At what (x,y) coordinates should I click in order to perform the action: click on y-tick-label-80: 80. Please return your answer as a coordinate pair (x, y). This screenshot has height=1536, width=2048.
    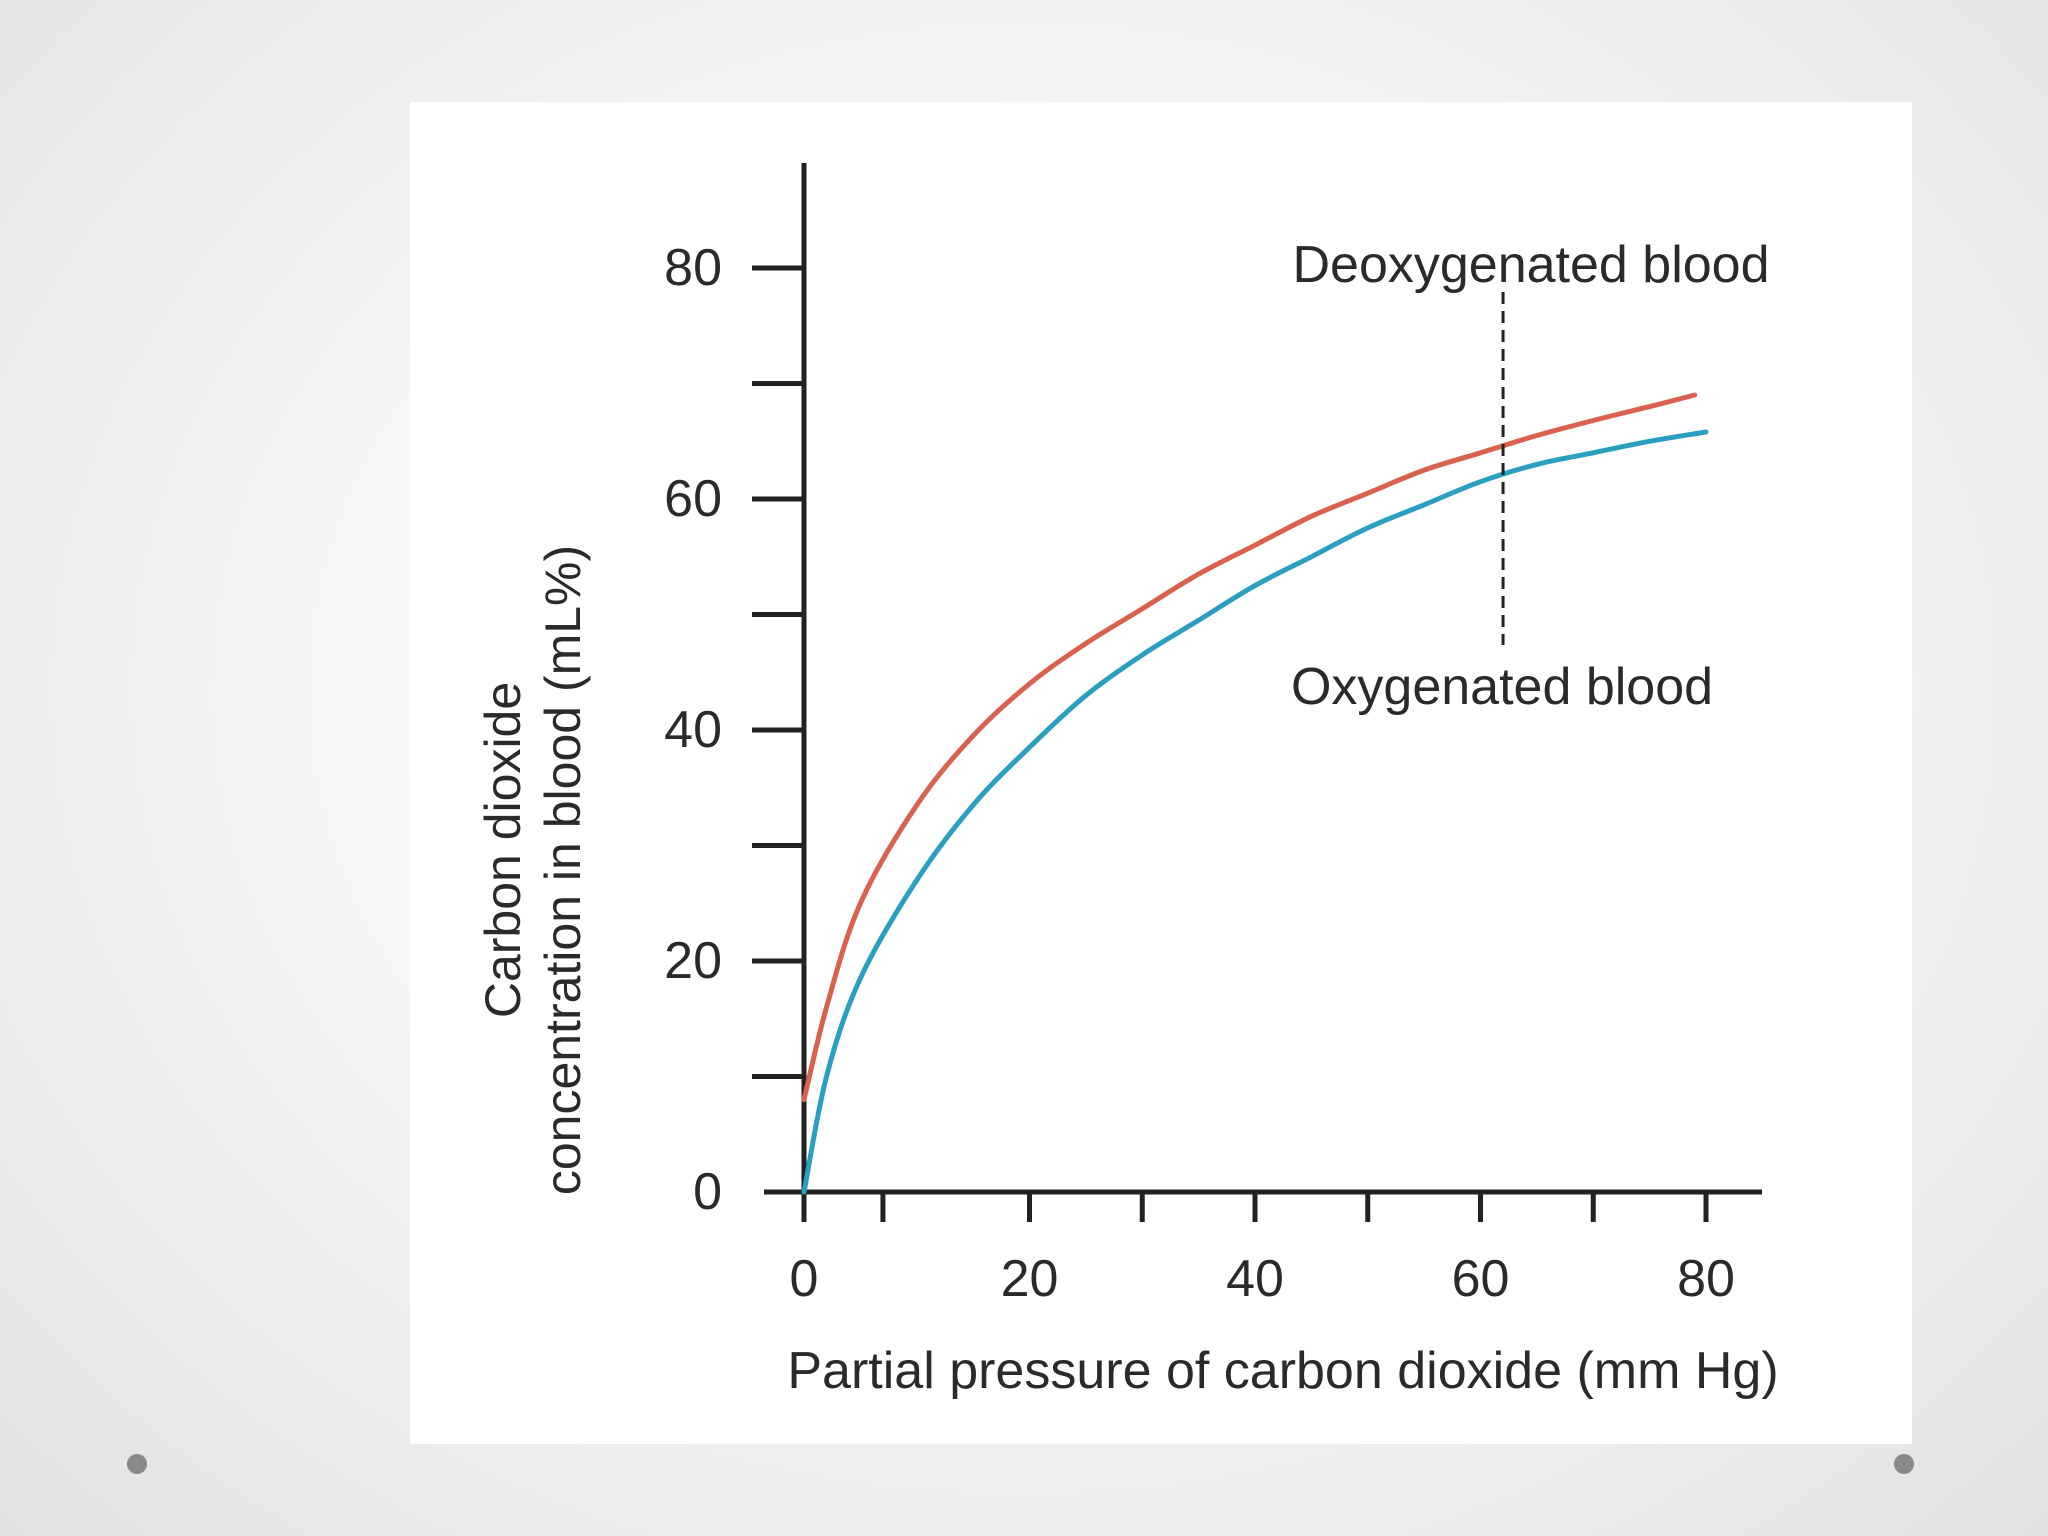
    Looking at the image, I should click on (693, 268).